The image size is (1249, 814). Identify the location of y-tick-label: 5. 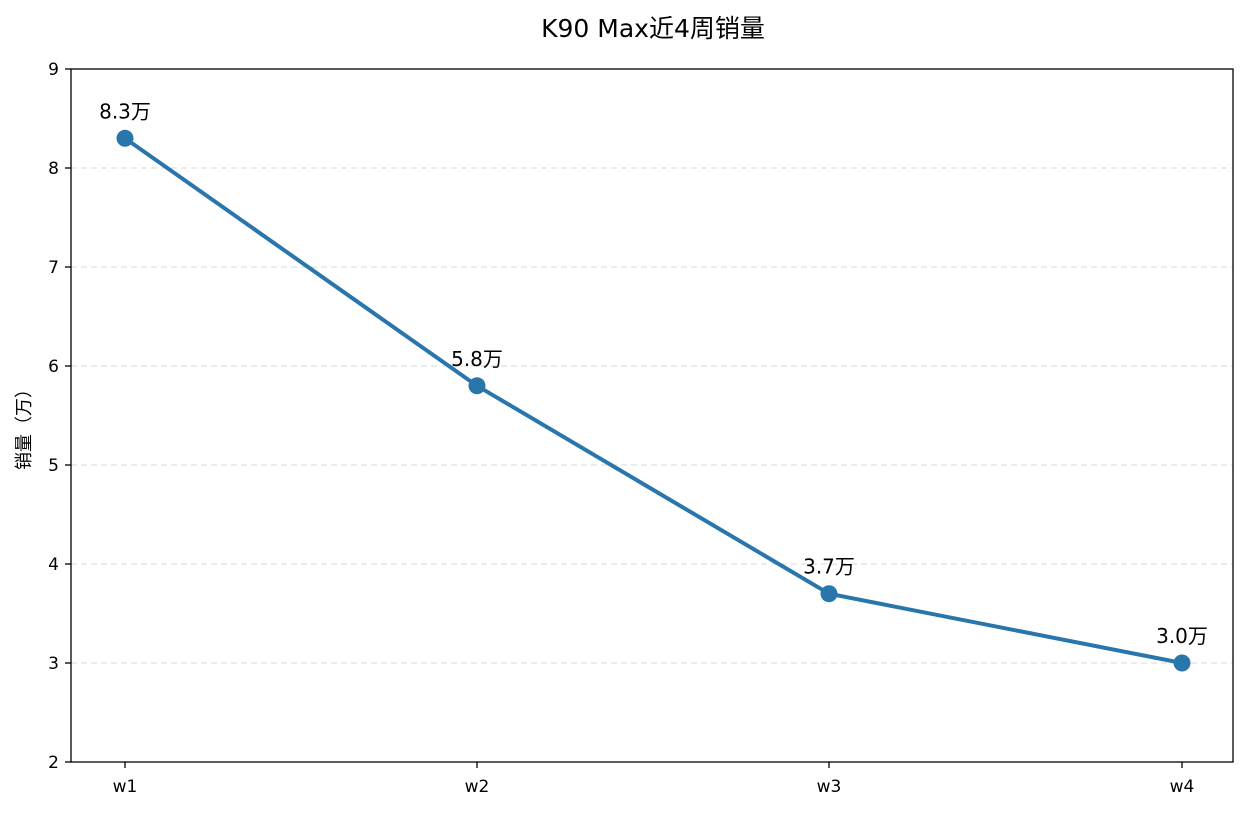
(53, 466).